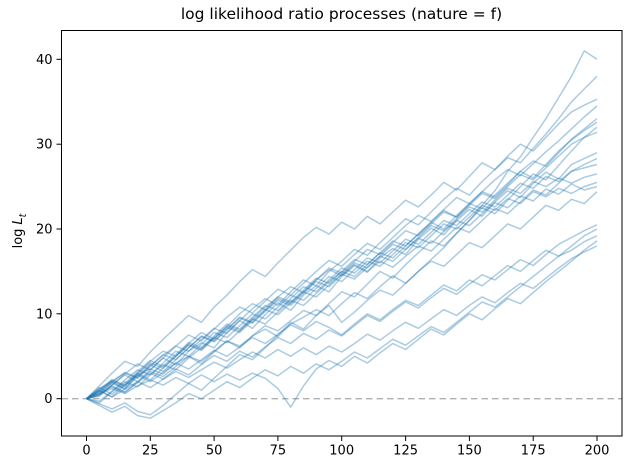 The width and height of the screenshot is (630, 470). I want to click on y-tick-label: 20, so click(44, 230).